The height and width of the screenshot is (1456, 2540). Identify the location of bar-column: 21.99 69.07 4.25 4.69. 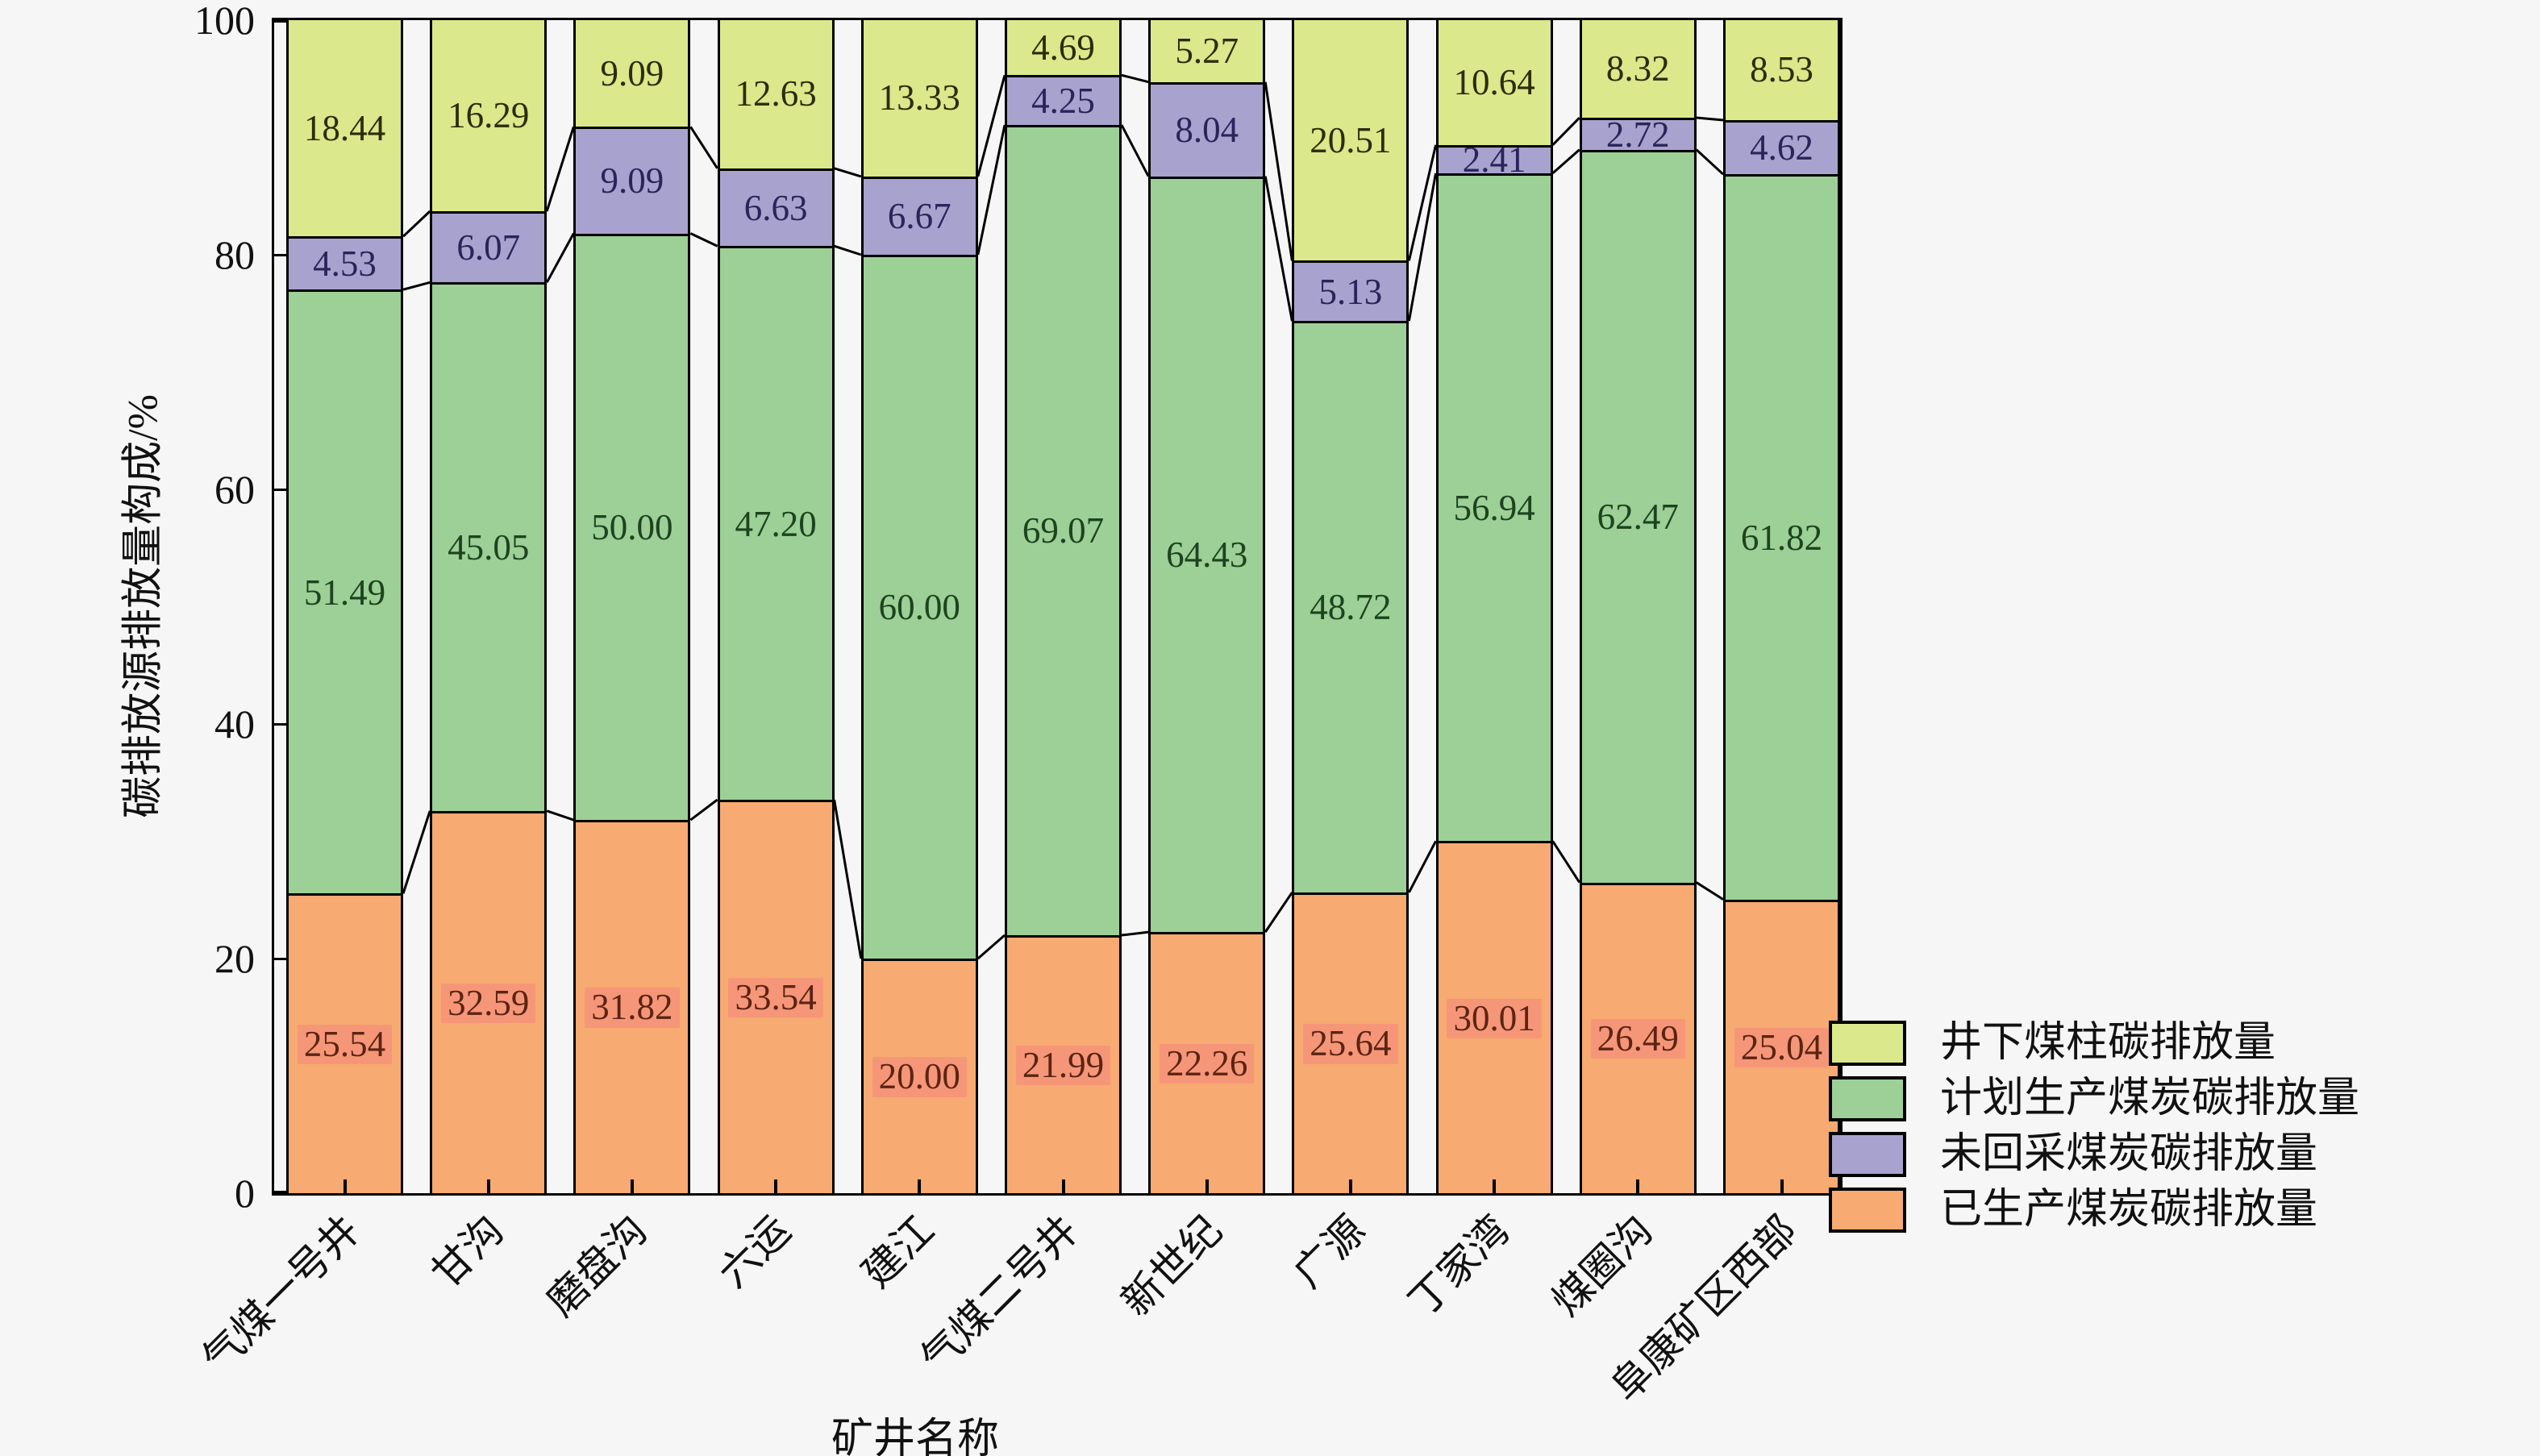
(1063, 606).